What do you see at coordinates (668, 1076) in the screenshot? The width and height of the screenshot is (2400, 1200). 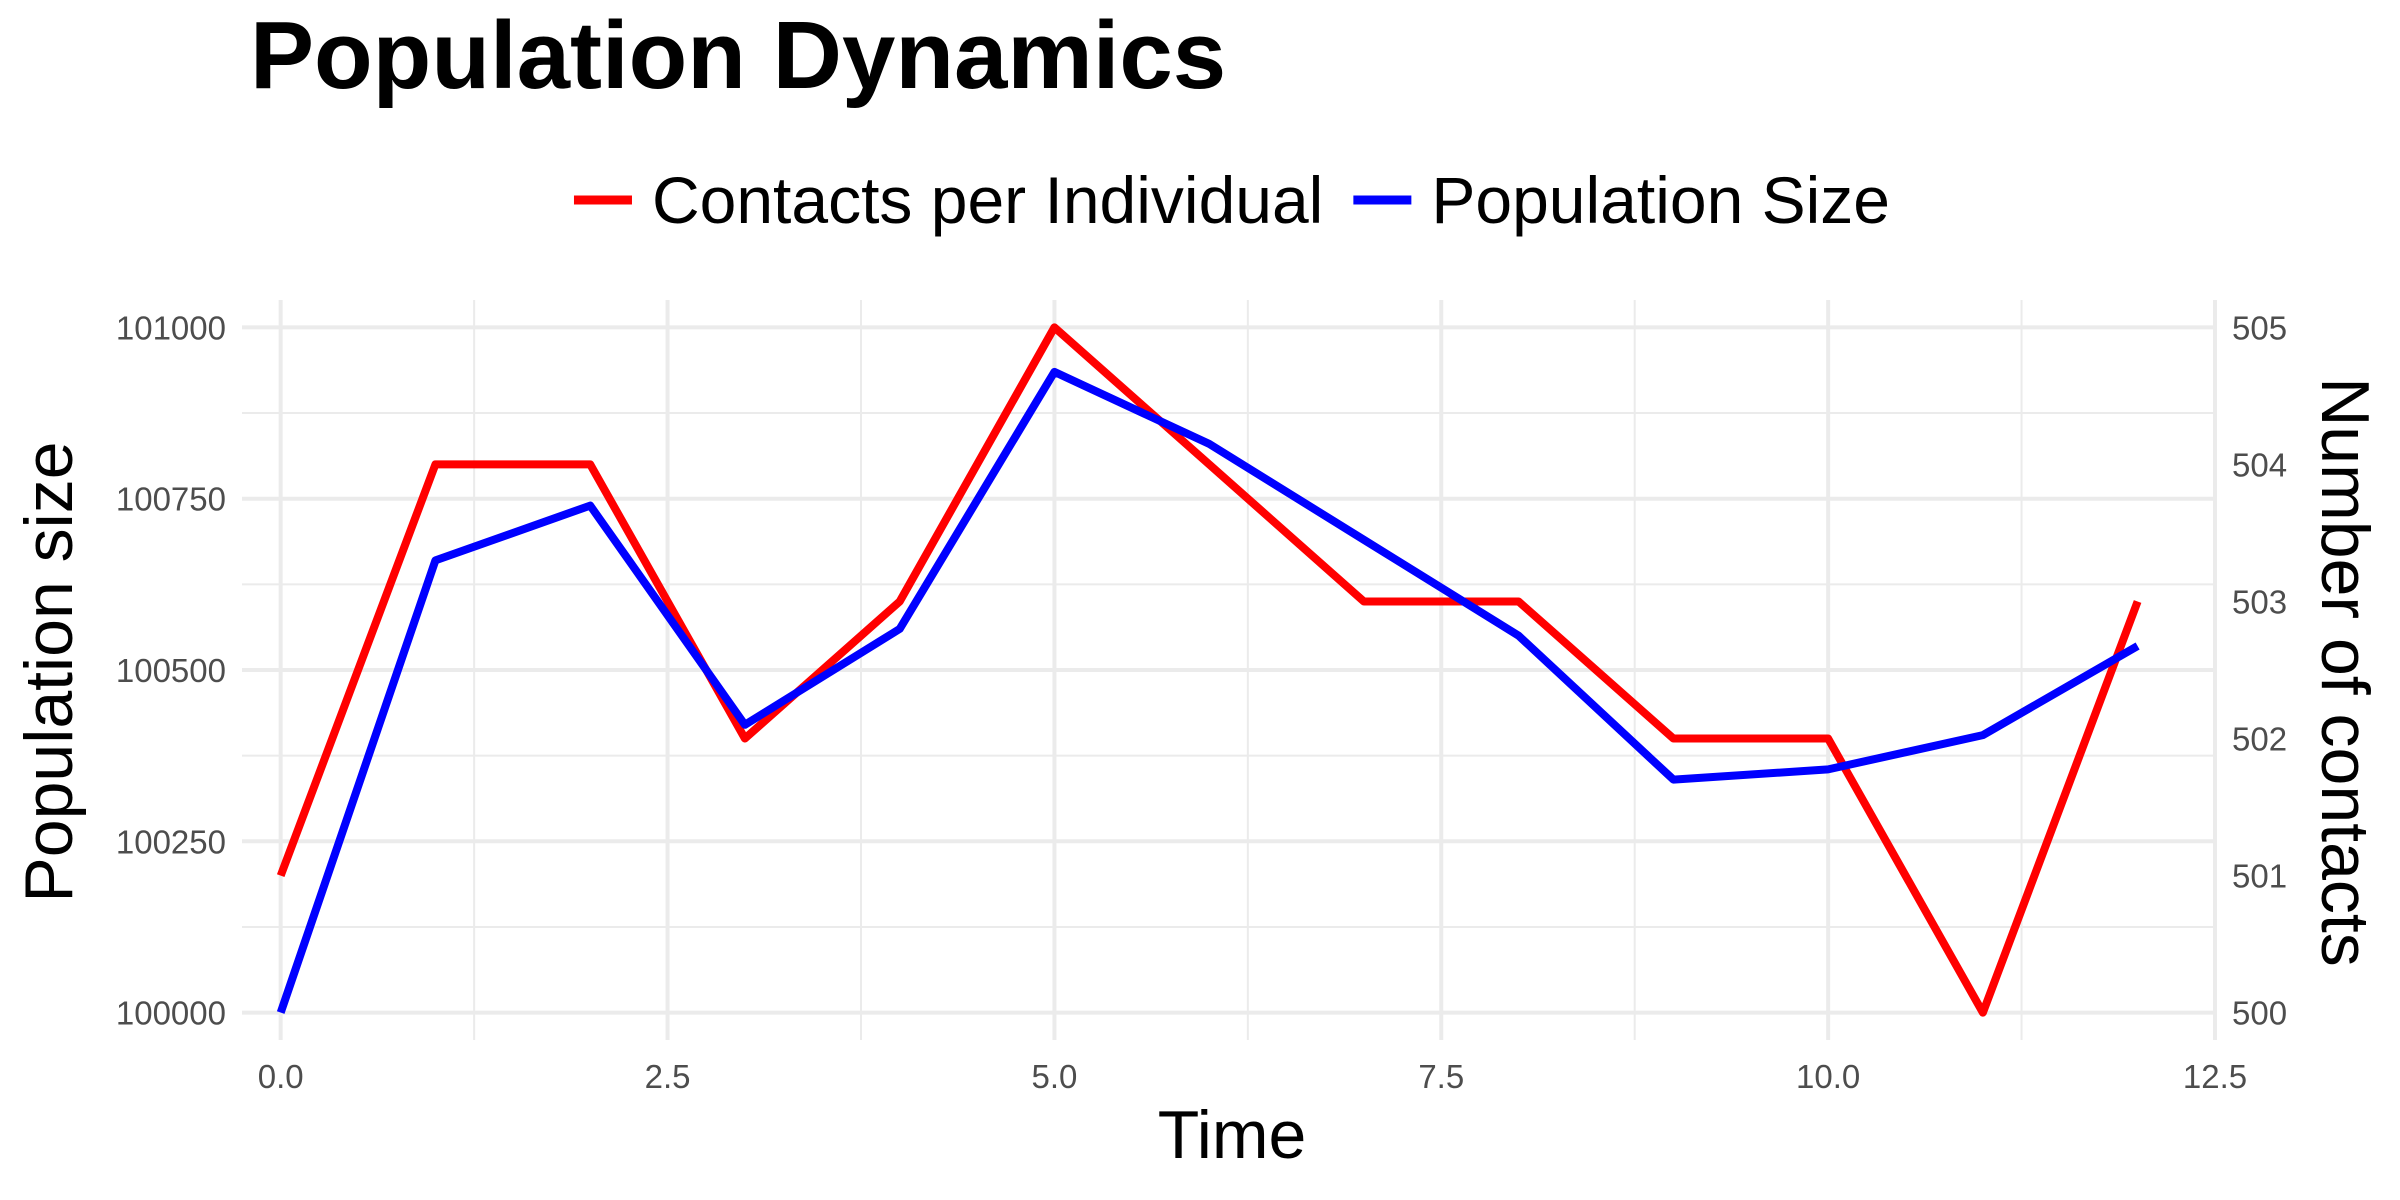 I see `x-tick-label: 2.5` at bounding box center [668, 1076].